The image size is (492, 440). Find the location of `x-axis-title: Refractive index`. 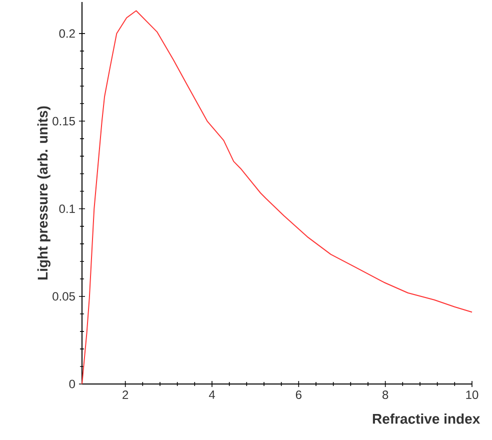

x-axis-title: Refractive index is located at coordinates (426, 419).